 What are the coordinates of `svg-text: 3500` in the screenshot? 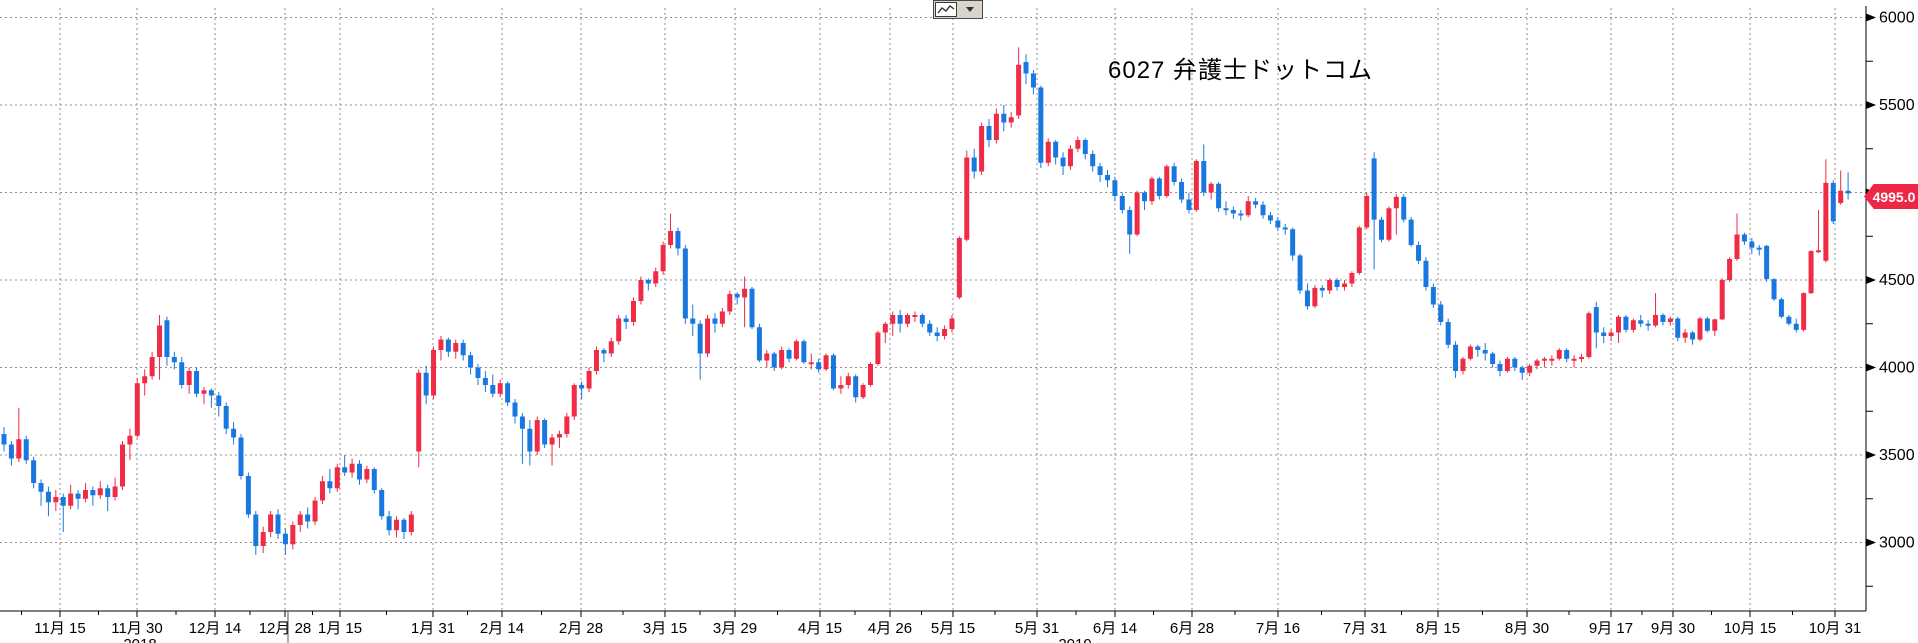 It's located at (1897, 455).